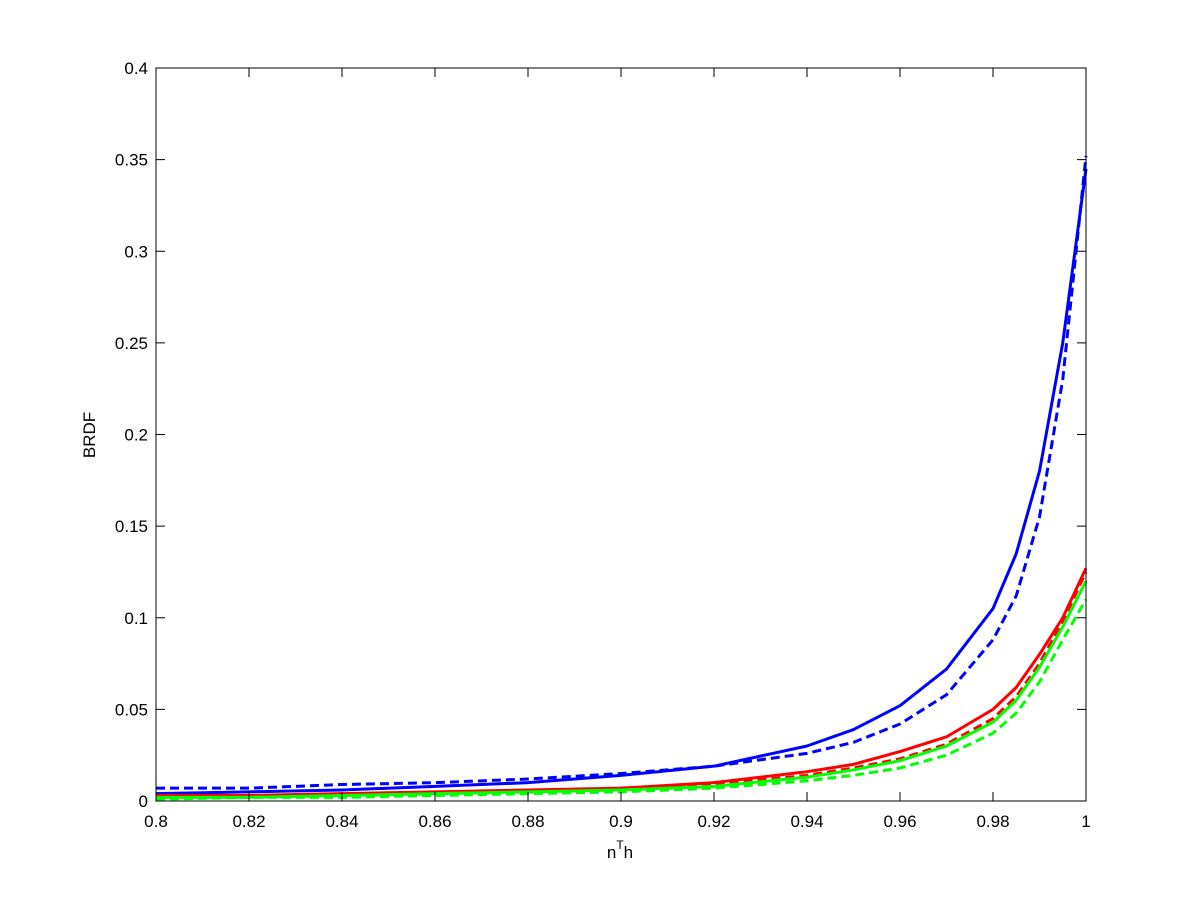  What do you see at coordinates (131, 709) in the screenshot?
I see `y-tick-label: 0.05` at bounding box center [131, 709].